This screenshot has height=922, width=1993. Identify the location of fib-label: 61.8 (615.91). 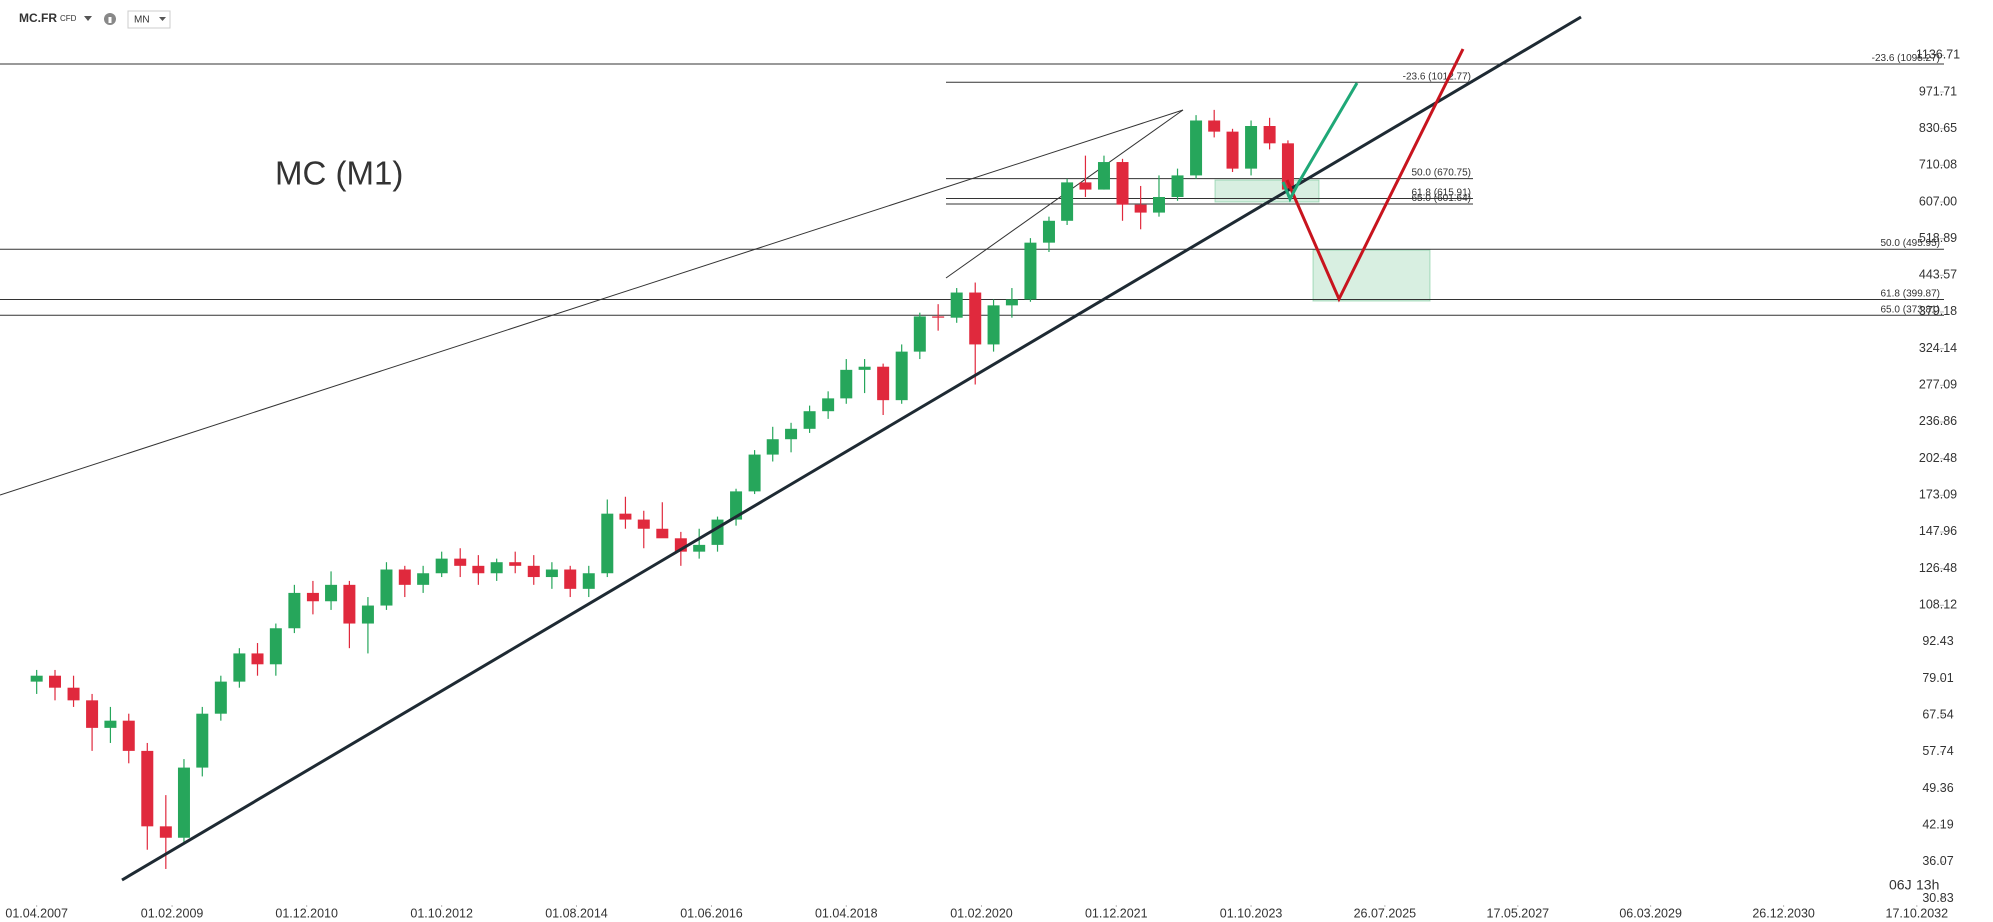
(1442, 193).